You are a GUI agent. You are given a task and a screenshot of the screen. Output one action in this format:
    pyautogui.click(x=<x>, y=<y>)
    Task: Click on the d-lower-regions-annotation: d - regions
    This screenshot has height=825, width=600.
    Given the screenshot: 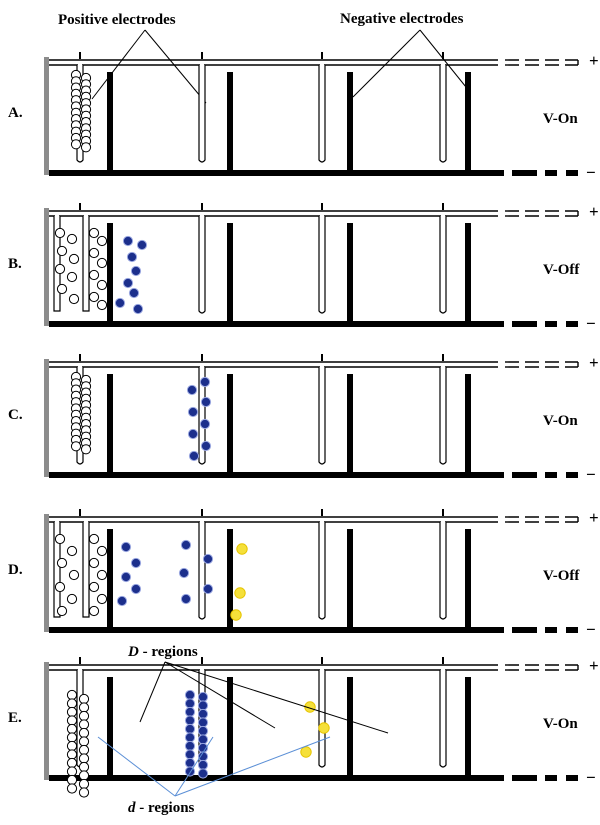 What is the action you would take?
    pyautogui.click(x=214, y=776)
    